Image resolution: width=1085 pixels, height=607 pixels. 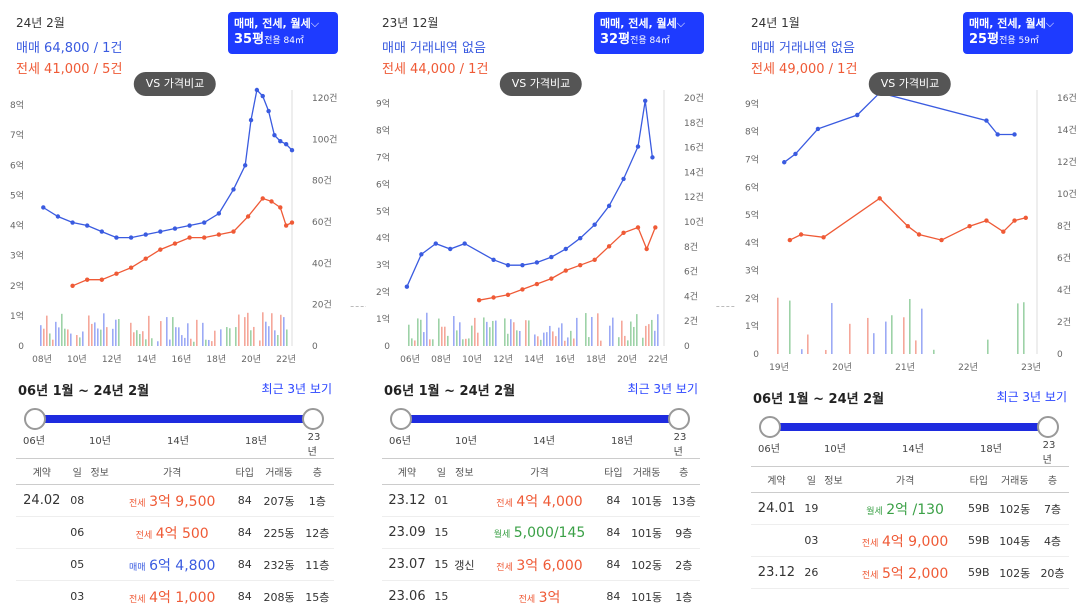 What do you see at coordinates (283, 33) in the screenshot?
I see `type-filter-button: 매매, 전세, 월세⌵ 35평전용 84㎡` at bounding box center [283, 33].